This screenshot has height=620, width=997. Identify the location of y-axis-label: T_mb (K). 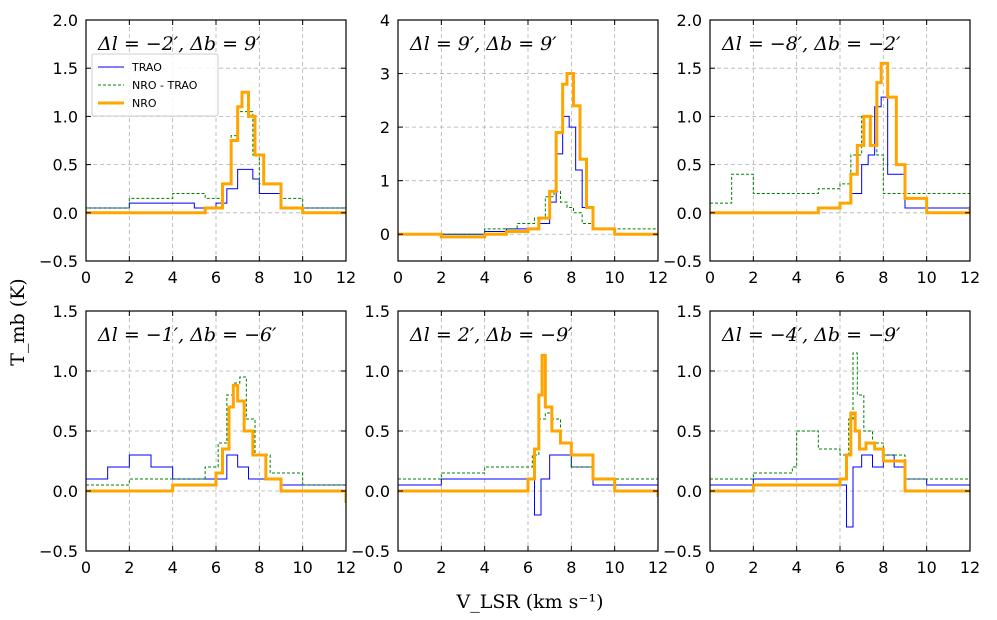
(18, 321).